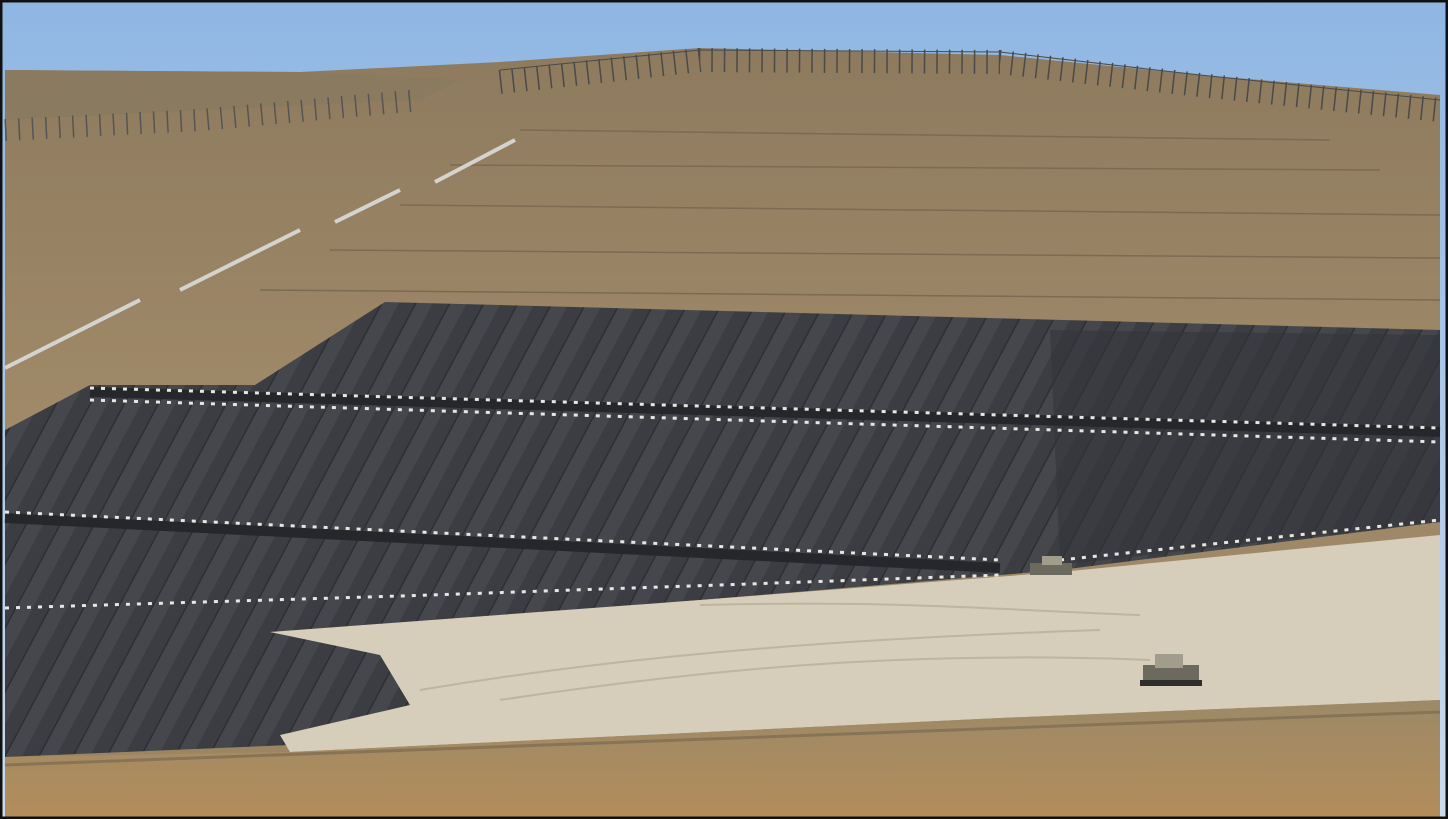 Image resolution: width=1448 pixels, height=819 pixels. Describe the element at coordinates (722, 738) in the screenshot. I see `access-road` at that location.